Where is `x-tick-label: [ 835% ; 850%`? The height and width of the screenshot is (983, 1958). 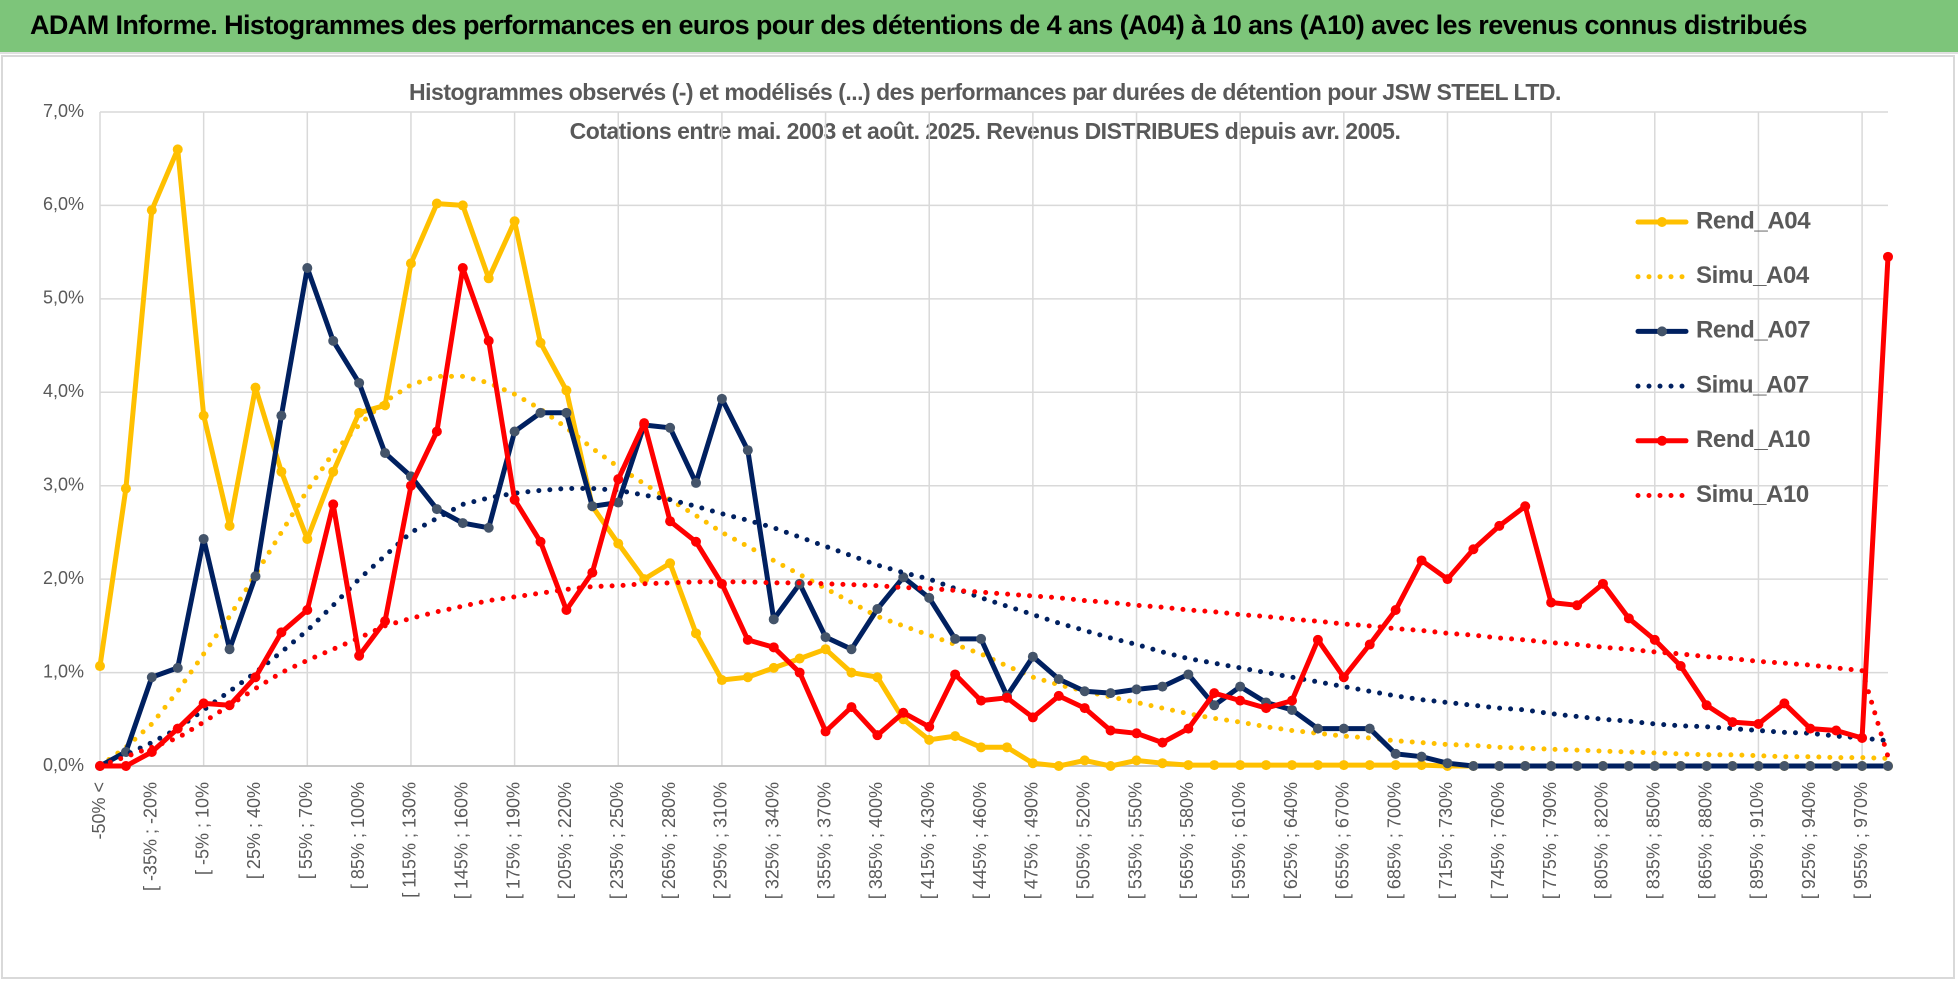 x-tick-label: [ 835% ; 850% is located at coordinates (1654, 840).